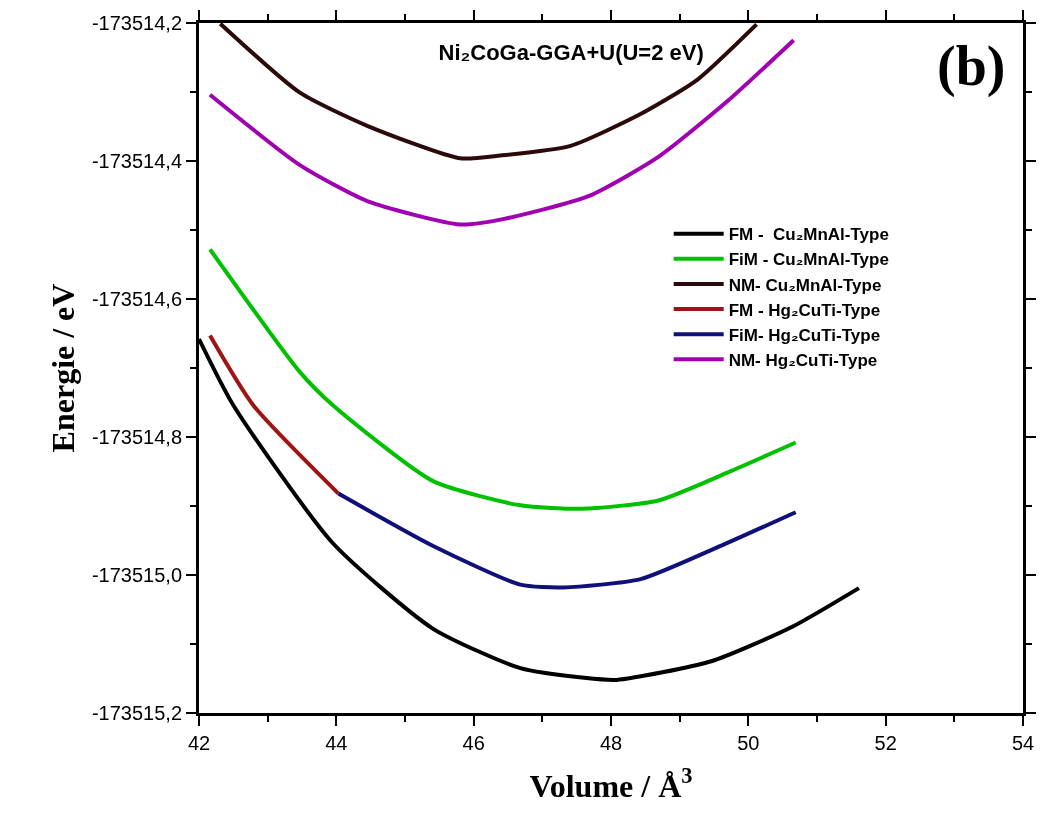  I want to click on y-tick-label: -173515,2, so click(136, 713).